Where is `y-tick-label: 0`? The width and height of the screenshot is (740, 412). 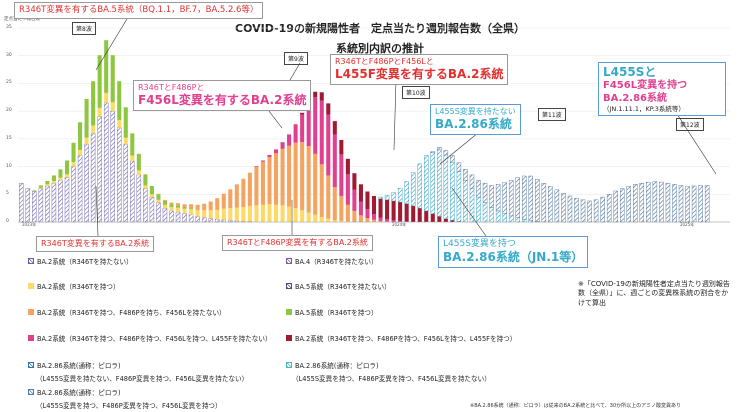
y-tick-label: 0 is located at coordinates (7, 221).